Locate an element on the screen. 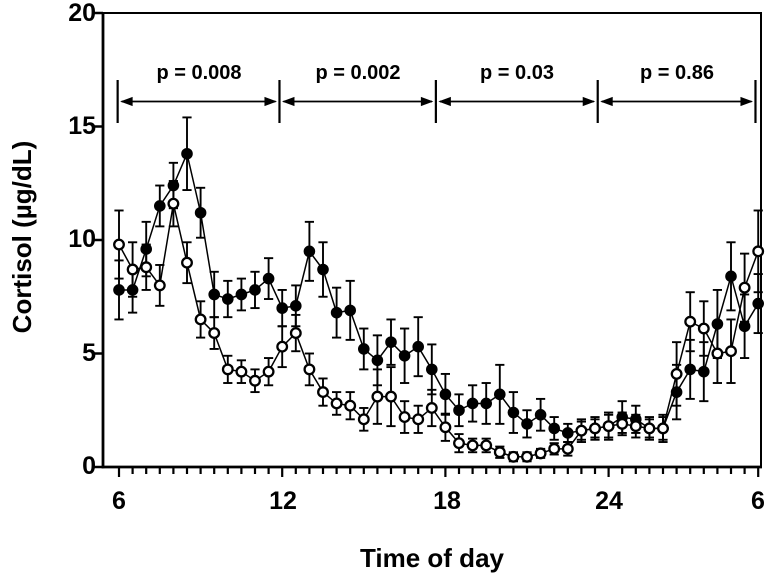  p-value-annotation-2: p = 0.002 is located at coordinates (358, 73).